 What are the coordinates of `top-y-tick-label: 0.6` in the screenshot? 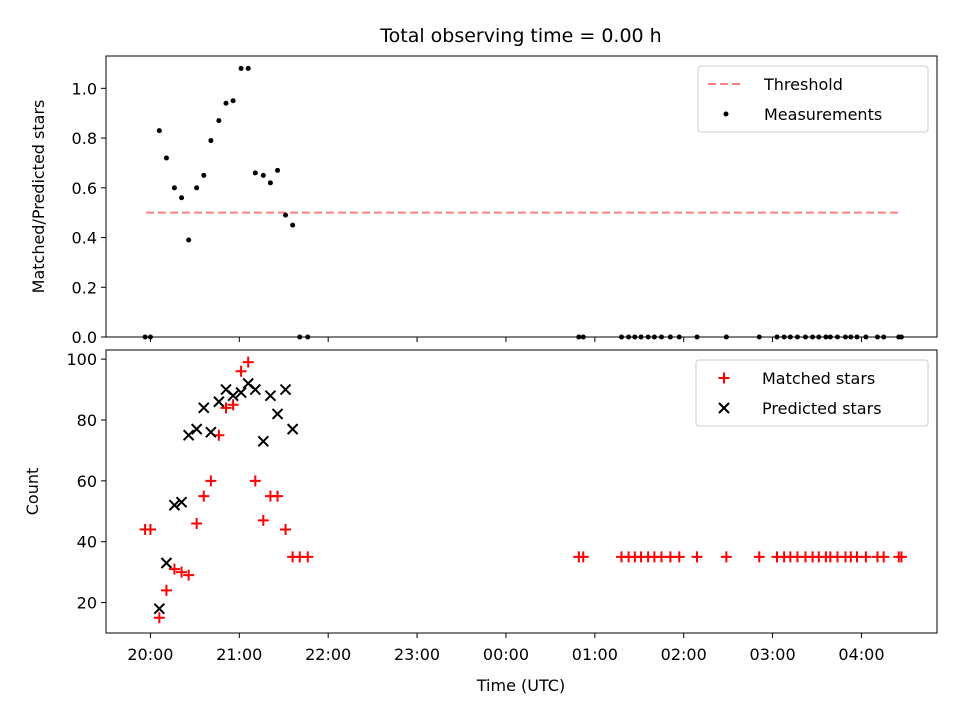 It's located at (84, 188).